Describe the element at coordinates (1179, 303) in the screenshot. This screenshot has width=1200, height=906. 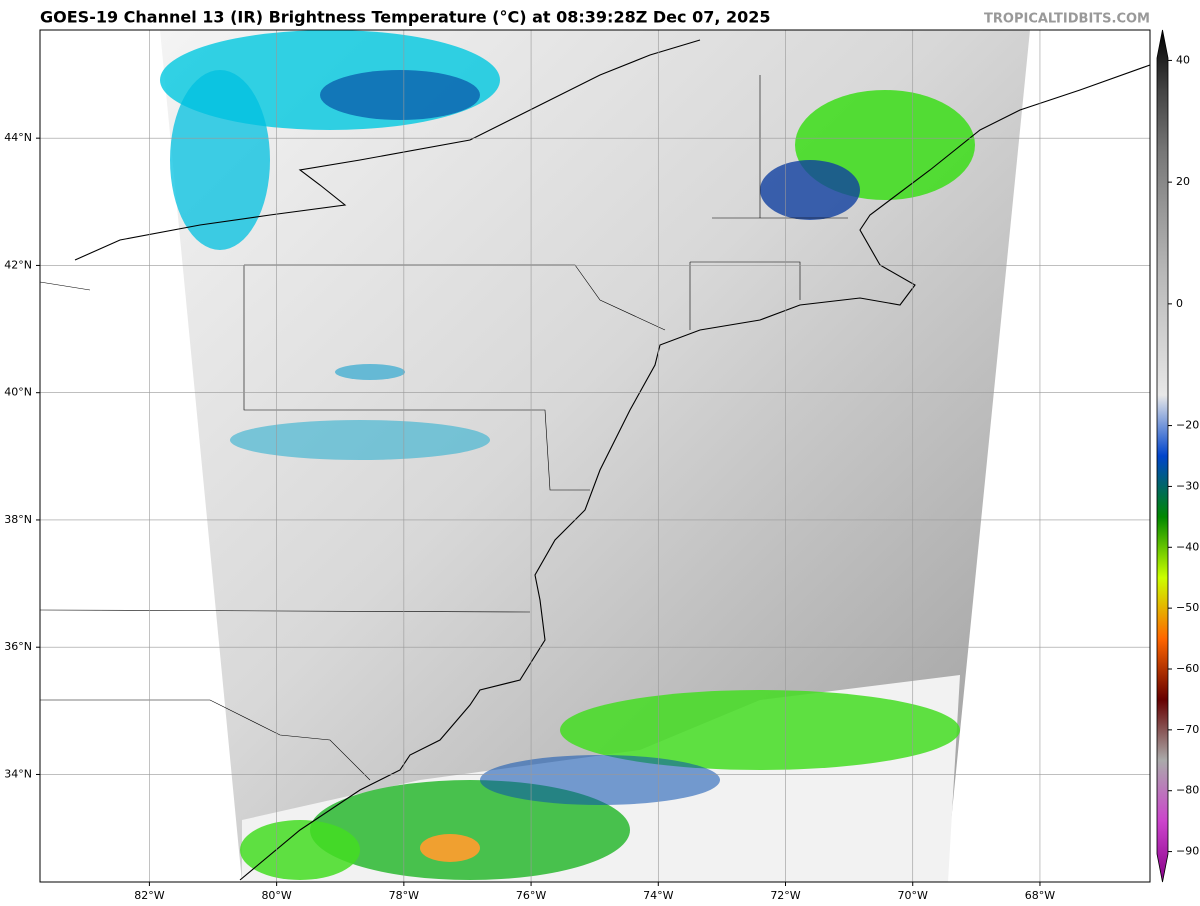
I see `colorbar-tick-label: 0` at that location.